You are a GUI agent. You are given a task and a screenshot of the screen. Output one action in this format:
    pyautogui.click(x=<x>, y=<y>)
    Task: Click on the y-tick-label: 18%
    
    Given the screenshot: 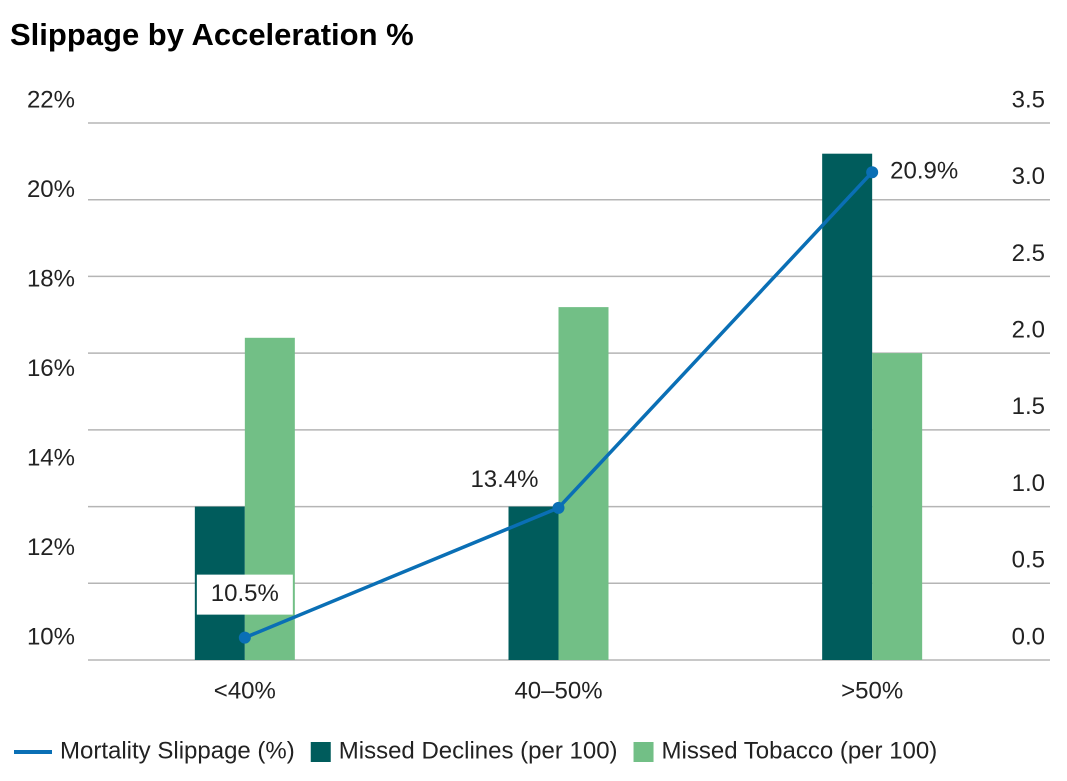 What is the action you would take?
    pyautogui.click(x=51, y=278)
    